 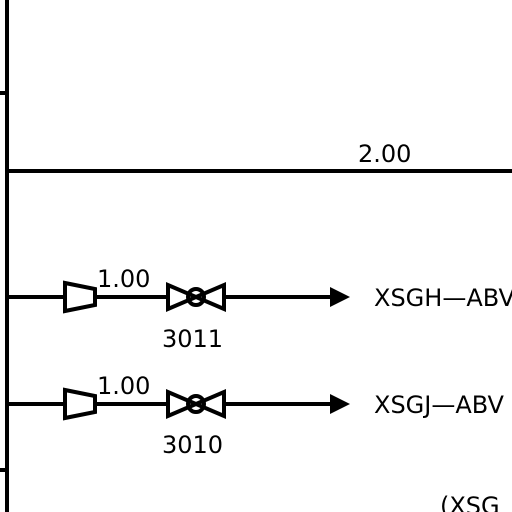 What do you see at coordinates (384, 154) in the screenshot?
I see `header-size-label: 2.00` at bounding box center [384, 154].